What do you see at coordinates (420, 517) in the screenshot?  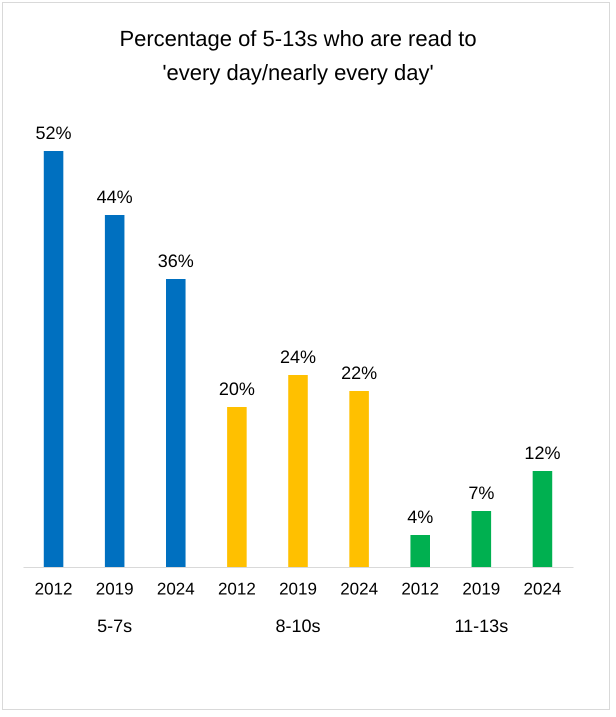 I see `data-label: 4%` at bounding box center [420, 517].